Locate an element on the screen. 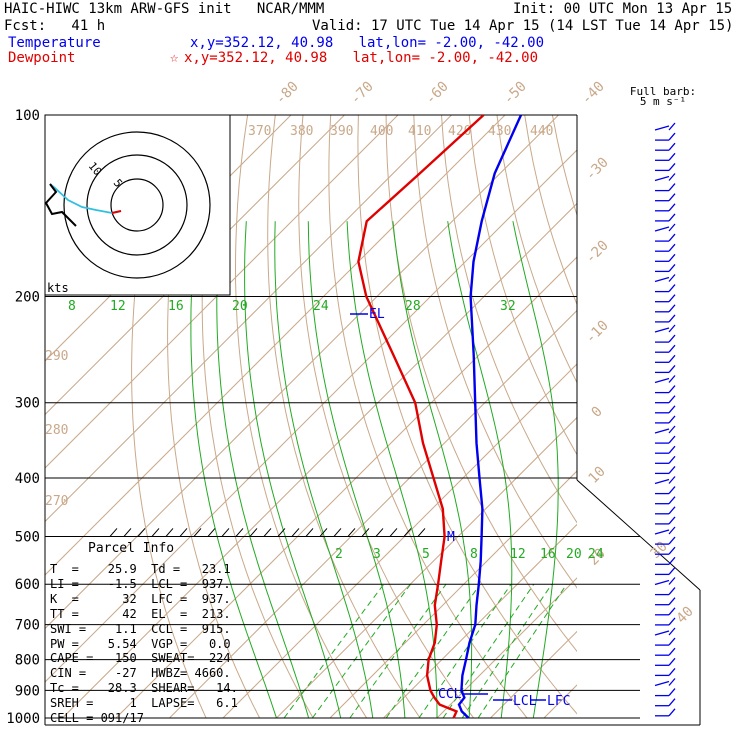  hodograph-trace-low is located at coordinates (116, 212).